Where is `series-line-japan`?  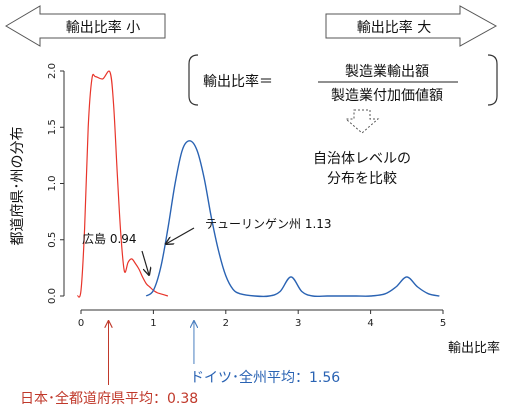 series-line-japan is located at coordinates (122, 184).